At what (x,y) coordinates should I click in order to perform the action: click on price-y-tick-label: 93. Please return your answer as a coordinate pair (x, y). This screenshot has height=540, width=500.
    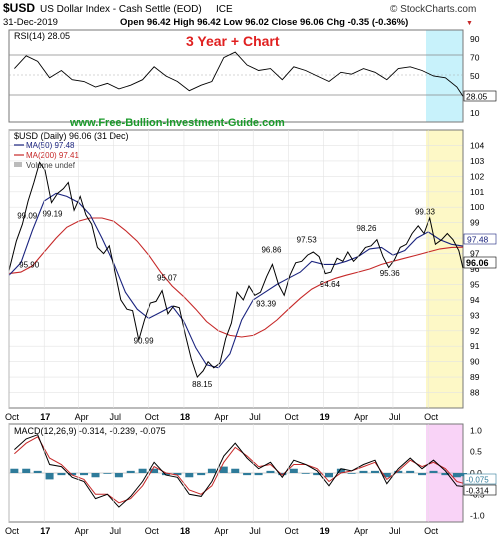
    Looking at the image, I should click on (475, 315).